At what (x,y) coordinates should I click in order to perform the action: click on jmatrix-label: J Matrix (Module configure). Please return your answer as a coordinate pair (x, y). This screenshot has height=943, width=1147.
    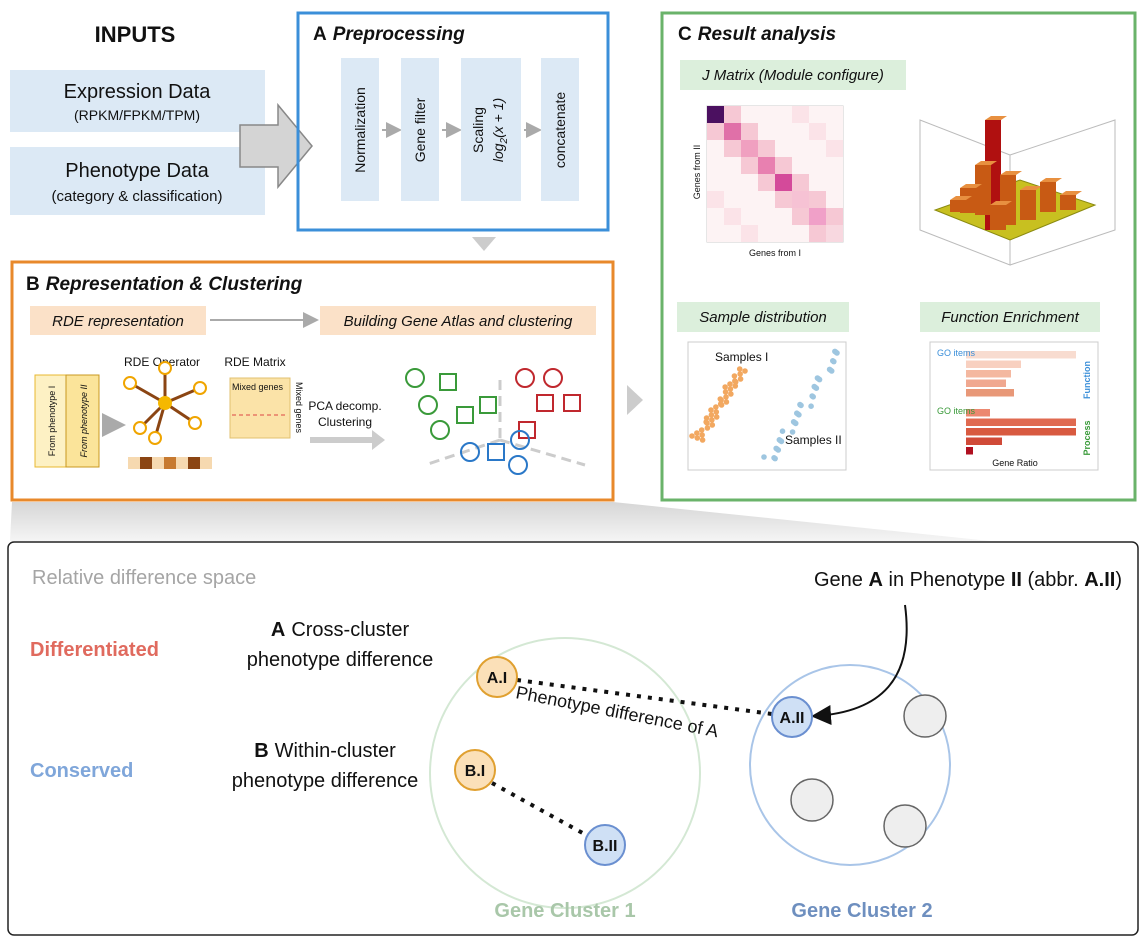
    Looking at the image, I should click on (792, 75).